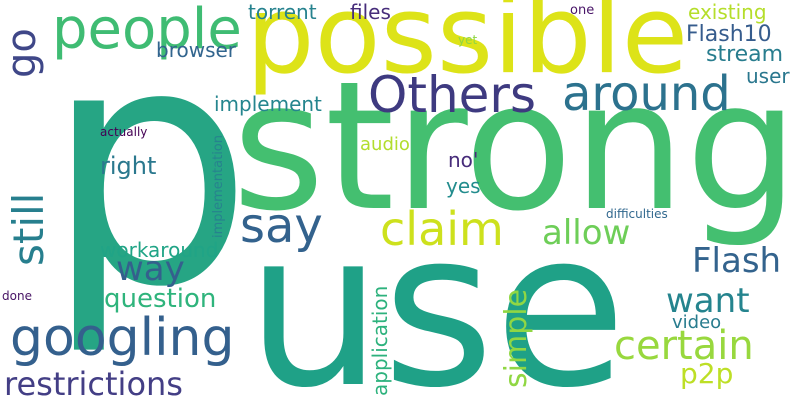 This screenshot has height=400, width=800. Describe the element at coordinates (28, 229) in the screenshot. I see `word-still: still` at that location.